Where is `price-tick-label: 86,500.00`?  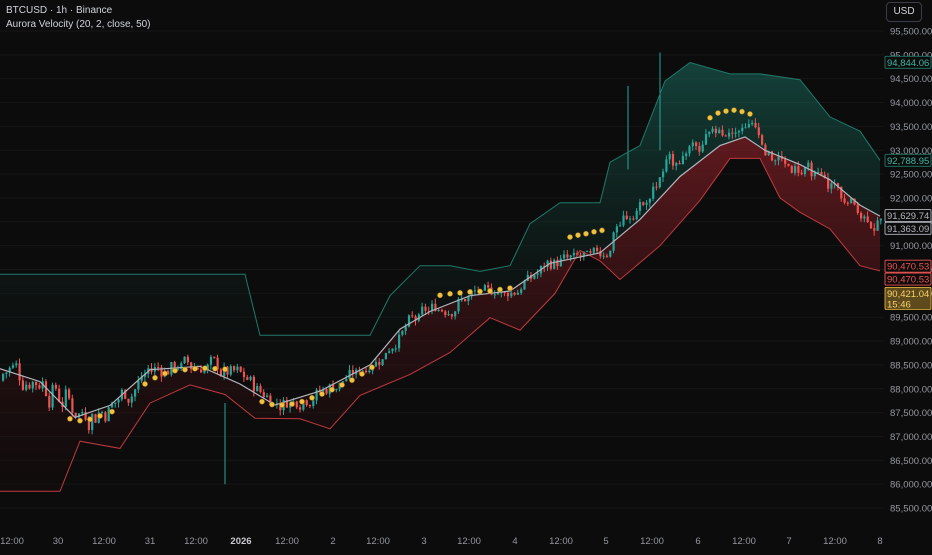 price-tick-label: 86,500.00 is located at coordinates (911, 461).